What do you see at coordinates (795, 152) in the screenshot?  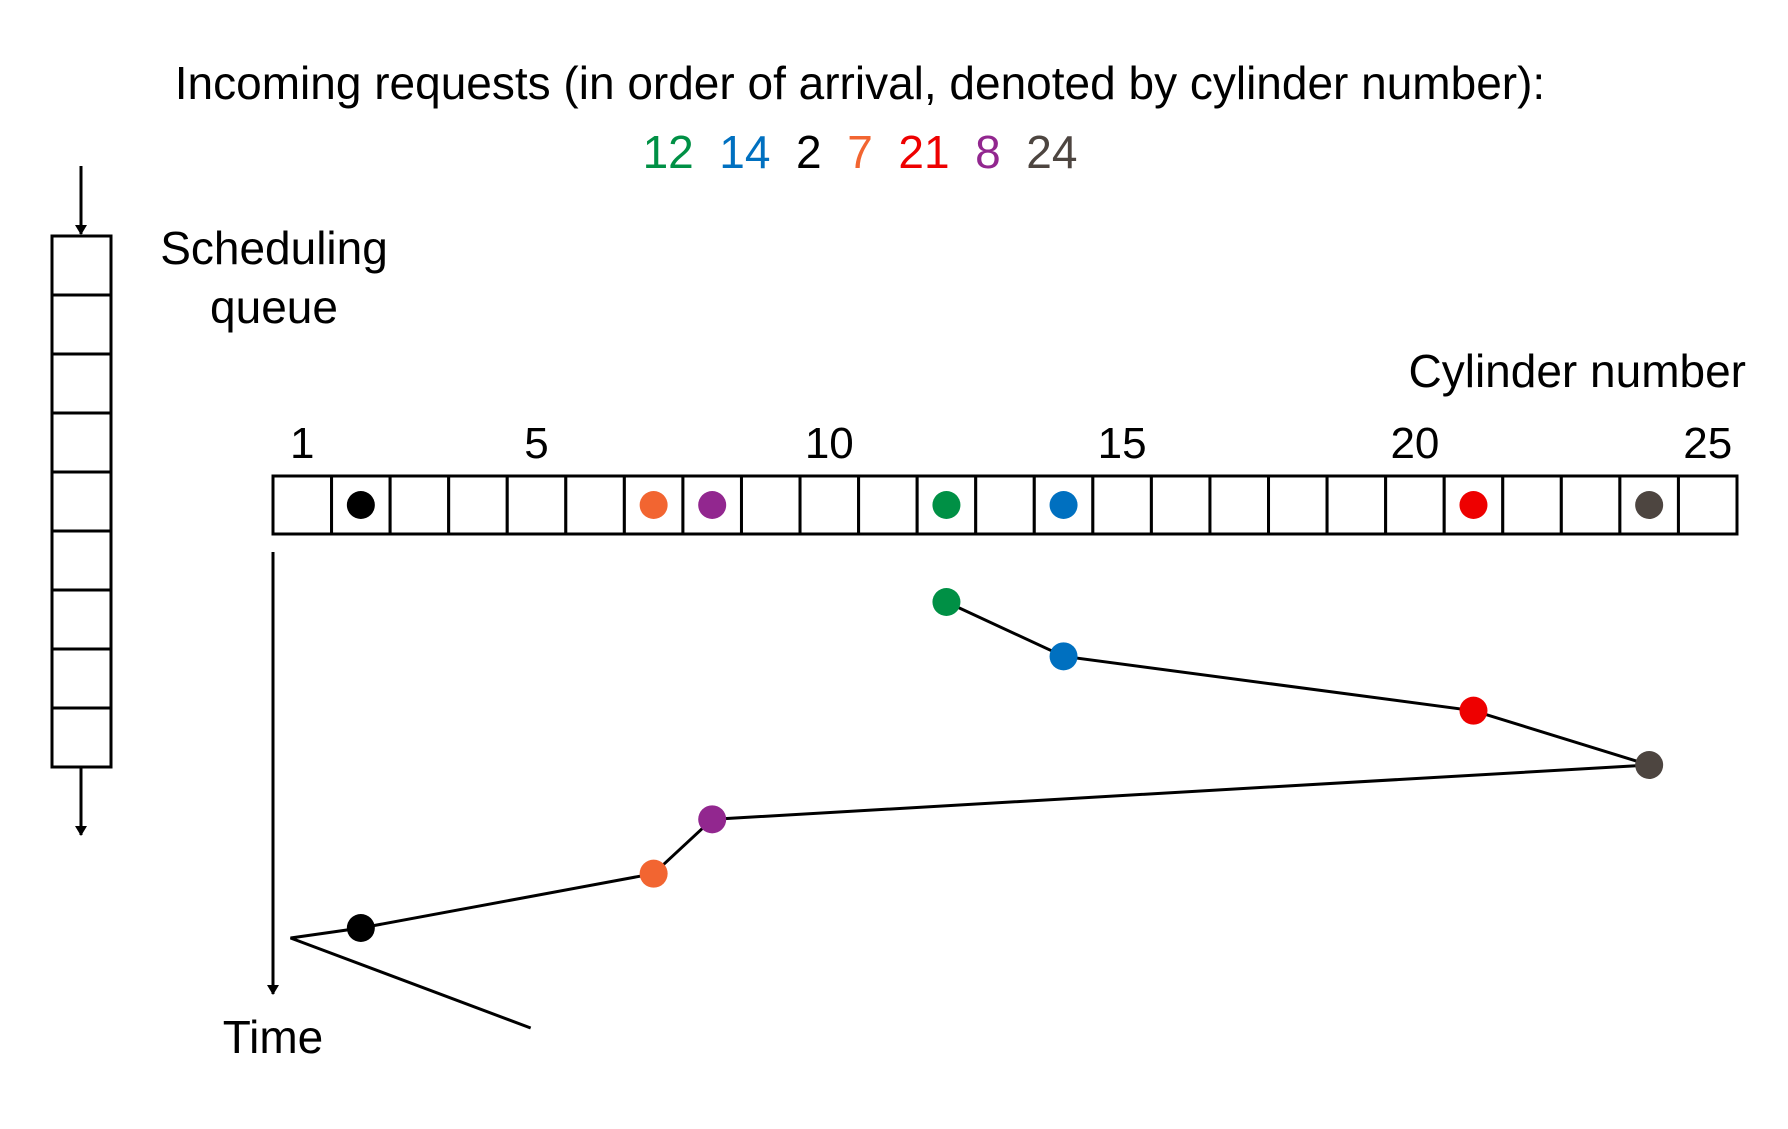 I see `request-number-2: 2` at bounding box center [795, 152].